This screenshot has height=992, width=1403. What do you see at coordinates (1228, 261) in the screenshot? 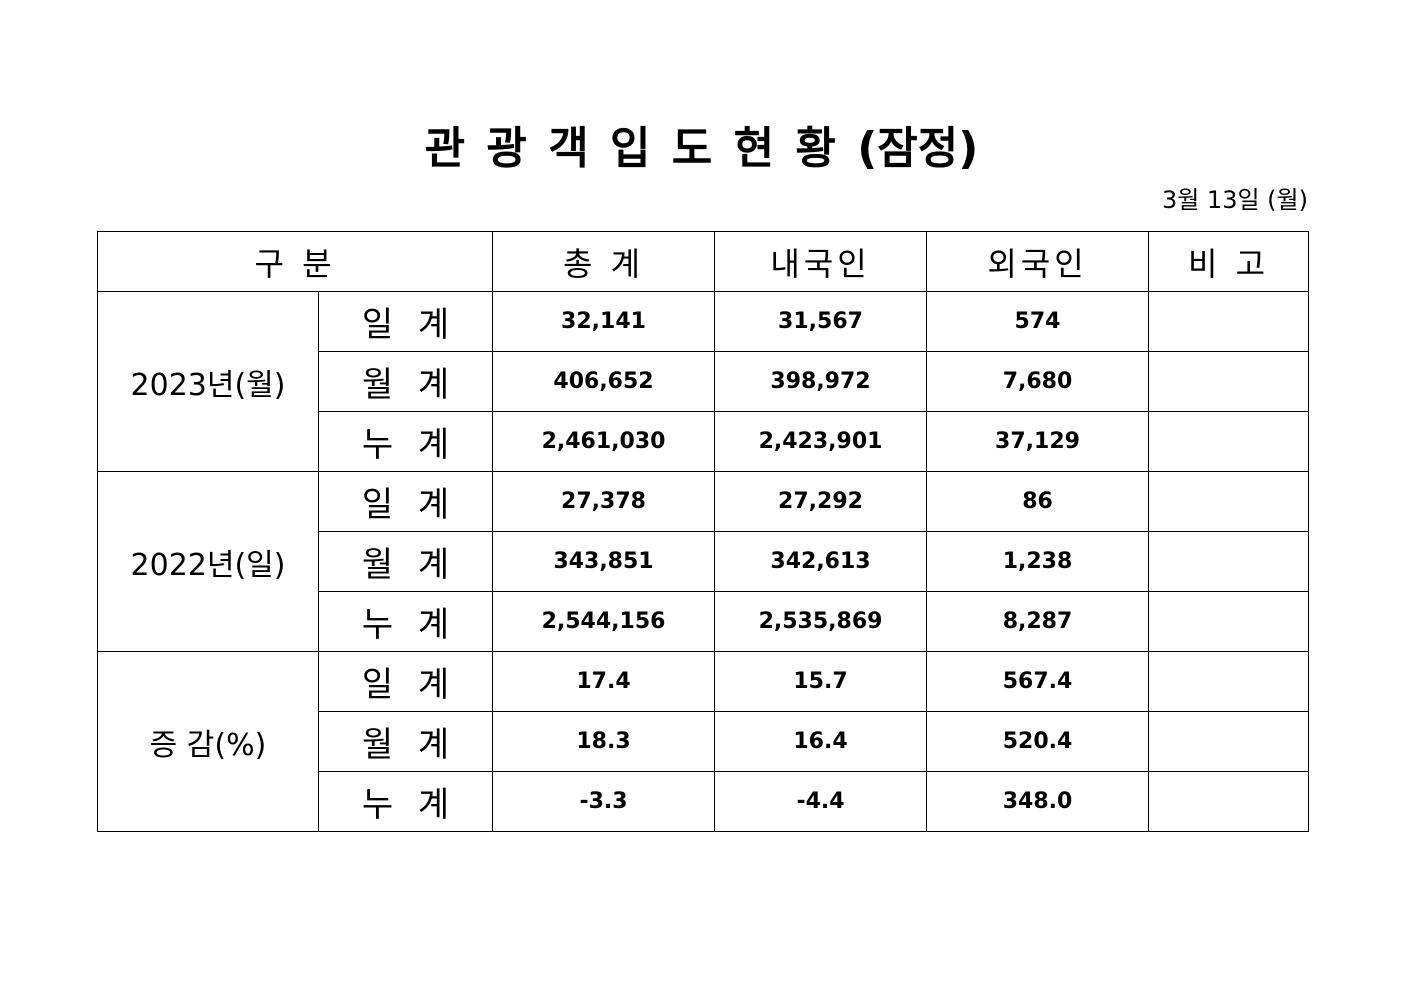
I see `header-cell: 비 고` at bounding box center [1228, 261].